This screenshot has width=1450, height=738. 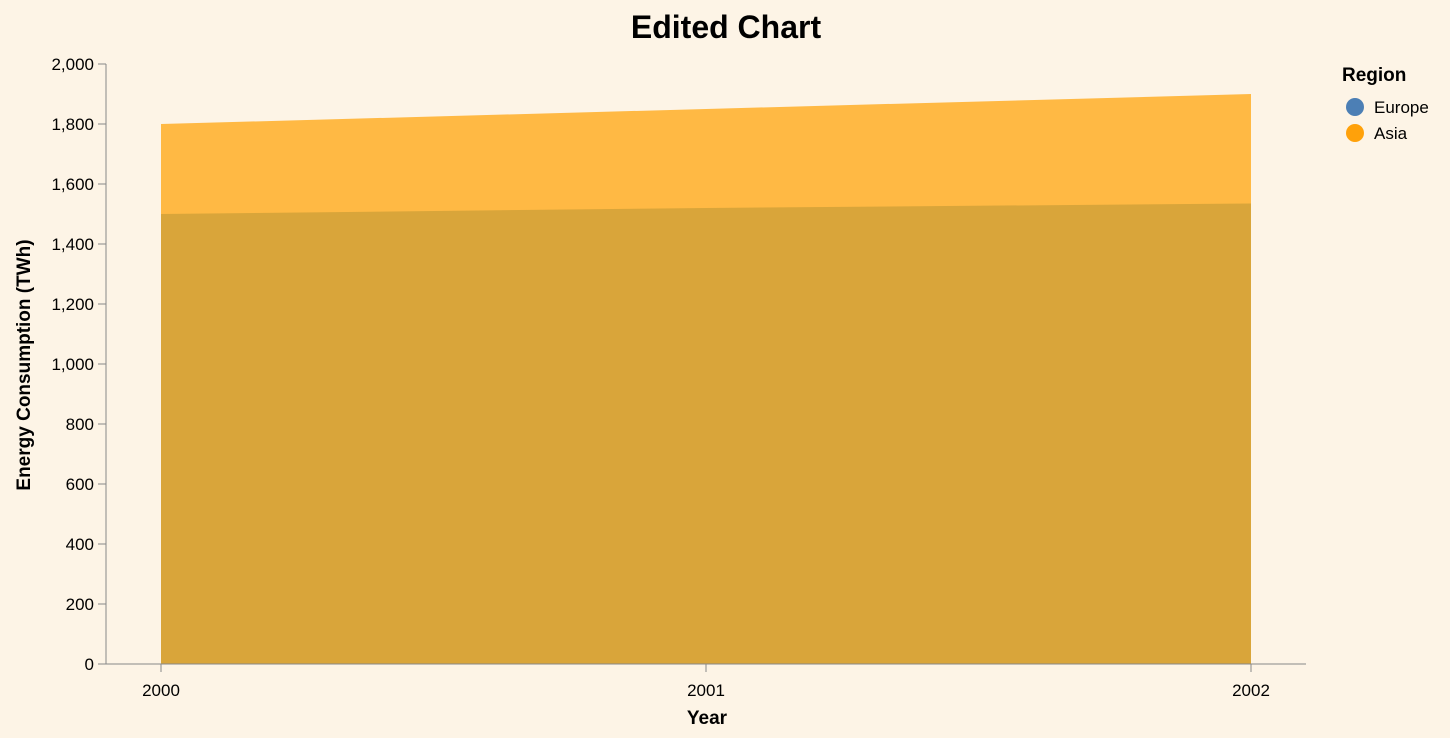 What do you see at coordinates (80, 544) in the screenshot?
I see `y-tick-label: 400` at bounding box center [80, 544].